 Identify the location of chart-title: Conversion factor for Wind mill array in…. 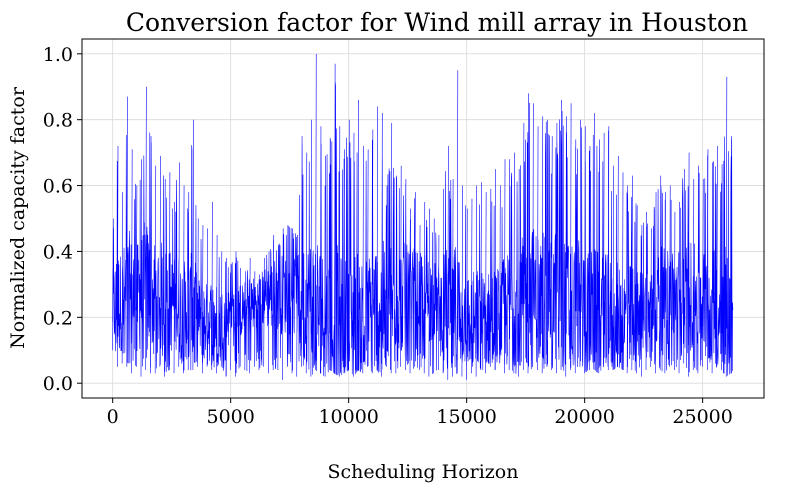
(437, 22).